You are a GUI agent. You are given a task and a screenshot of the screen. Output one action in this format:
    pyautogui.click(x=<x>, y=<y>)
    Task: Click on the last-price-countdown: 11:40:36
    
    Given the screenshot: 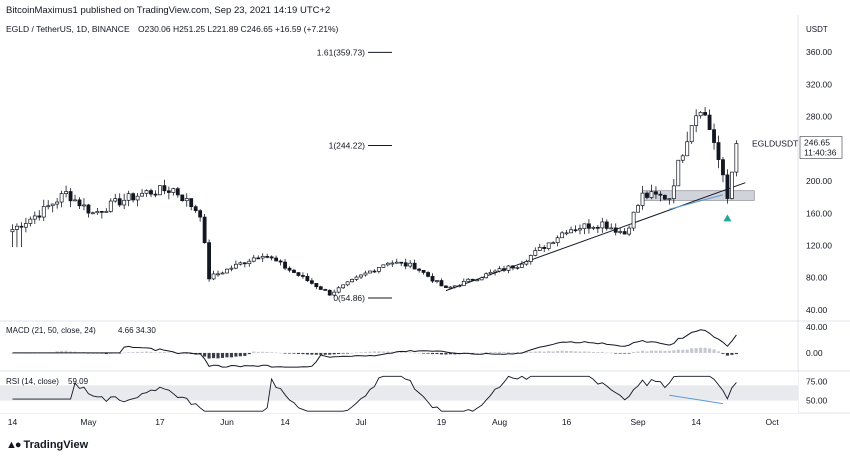 What is the action you would take?
    pyautogui.click(x=820, y=153)
    